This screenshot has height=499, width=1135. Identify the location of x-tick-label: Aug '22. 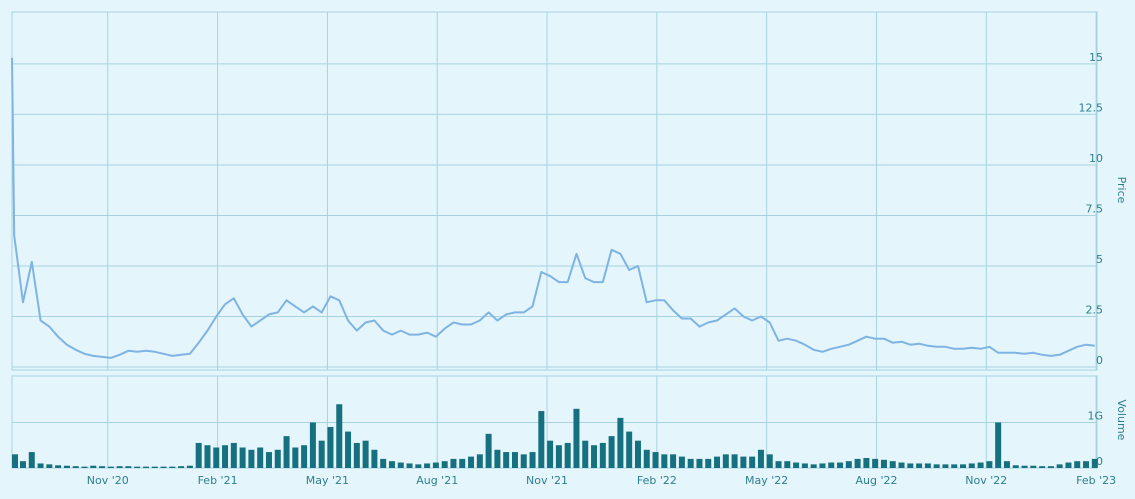
(876, 480).